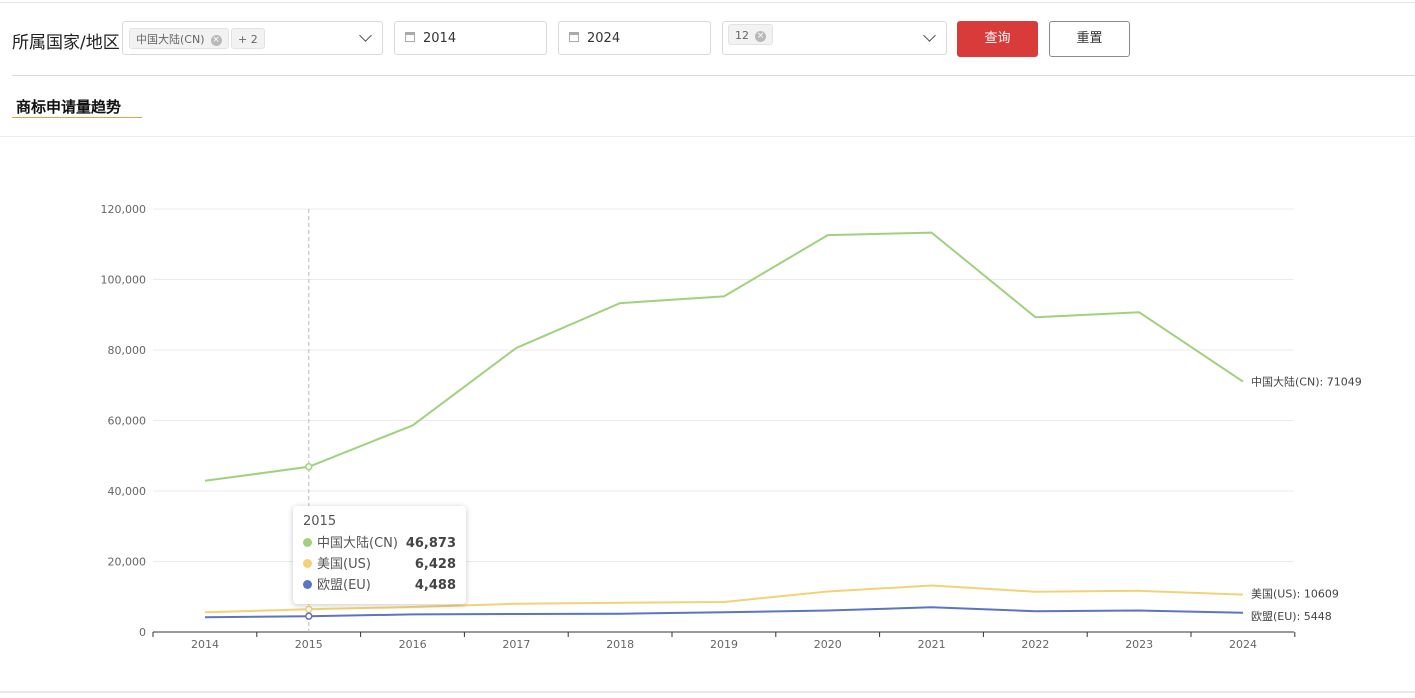 Image resolution: width=1415 pixels, height=698 pixels. Describe the element at coordinates (379, 585) in the screenshot. I see `tooltip-row-eu: 欧盟(EU) 4,488` at that location.